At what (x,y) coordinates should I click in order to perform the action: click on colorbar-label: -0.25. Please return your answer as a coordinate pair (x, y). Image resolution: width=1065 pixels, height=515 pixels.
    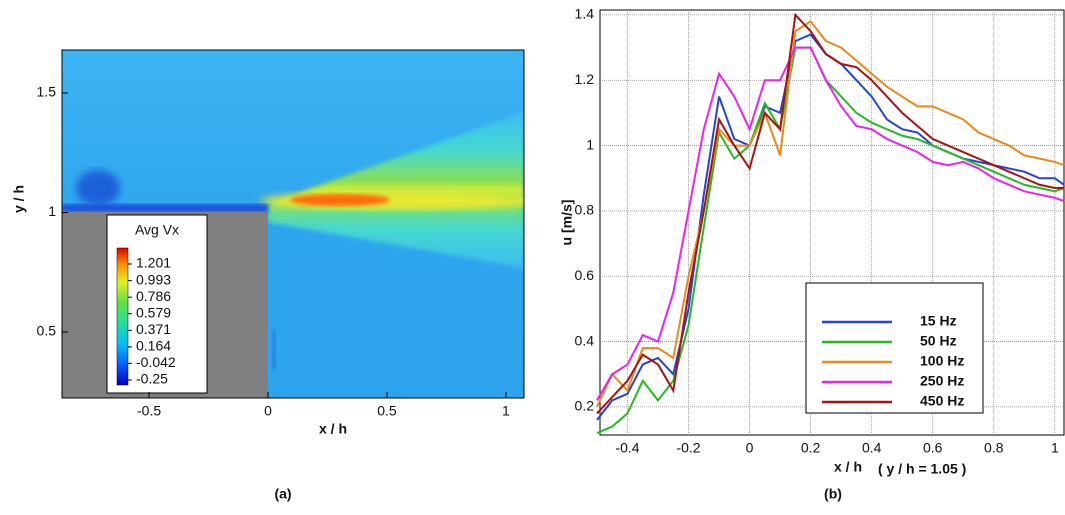
    Looking at the image, I should click on (152, 379).